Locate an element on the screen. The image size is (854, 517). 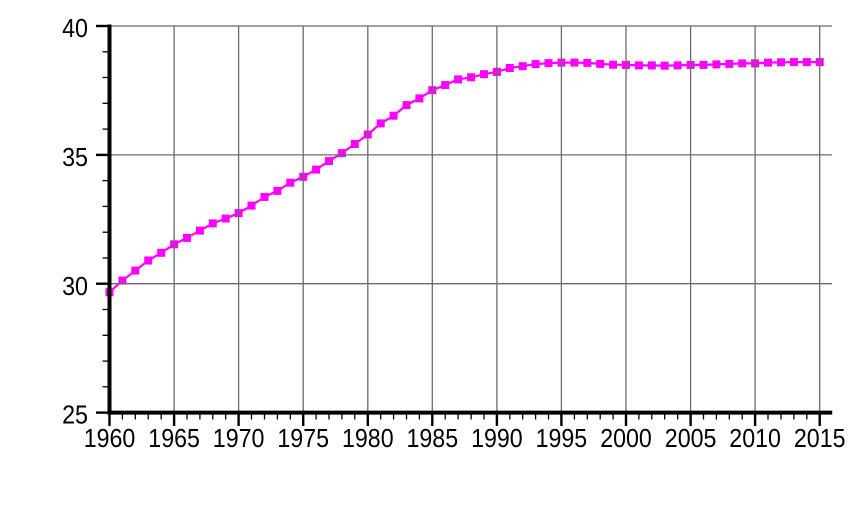
svg-text: 35 is located at coordinates (75, 157).